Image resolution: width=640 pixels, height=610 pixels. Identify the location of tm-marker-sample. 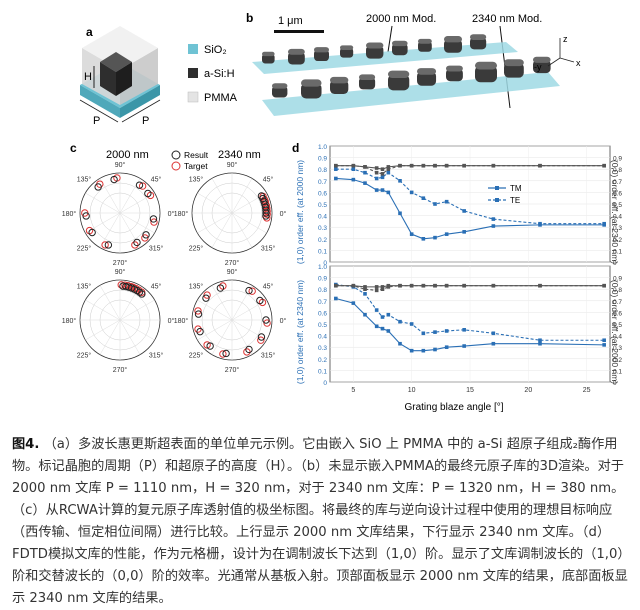
(497, 188).